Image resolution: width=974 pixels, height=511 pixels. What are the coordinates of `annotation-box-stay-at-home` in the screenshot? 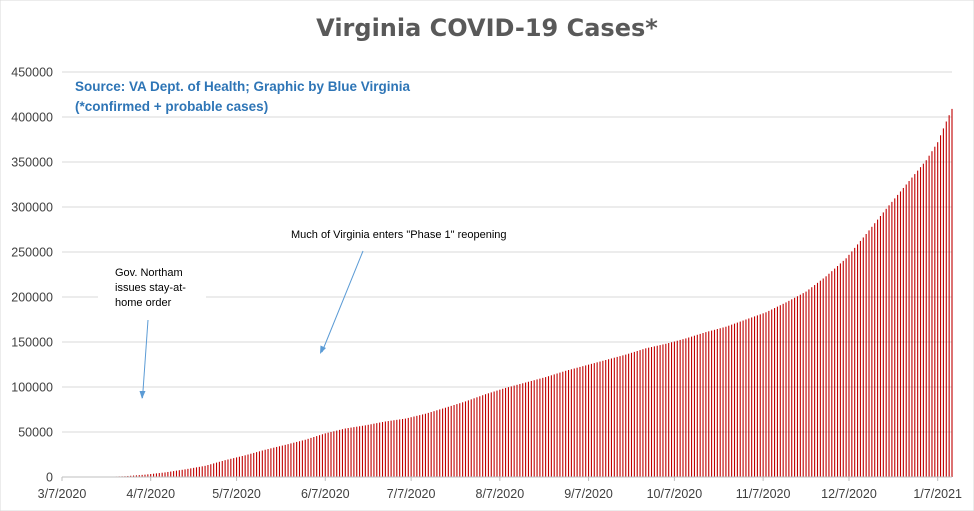 It's located at (152, 288).